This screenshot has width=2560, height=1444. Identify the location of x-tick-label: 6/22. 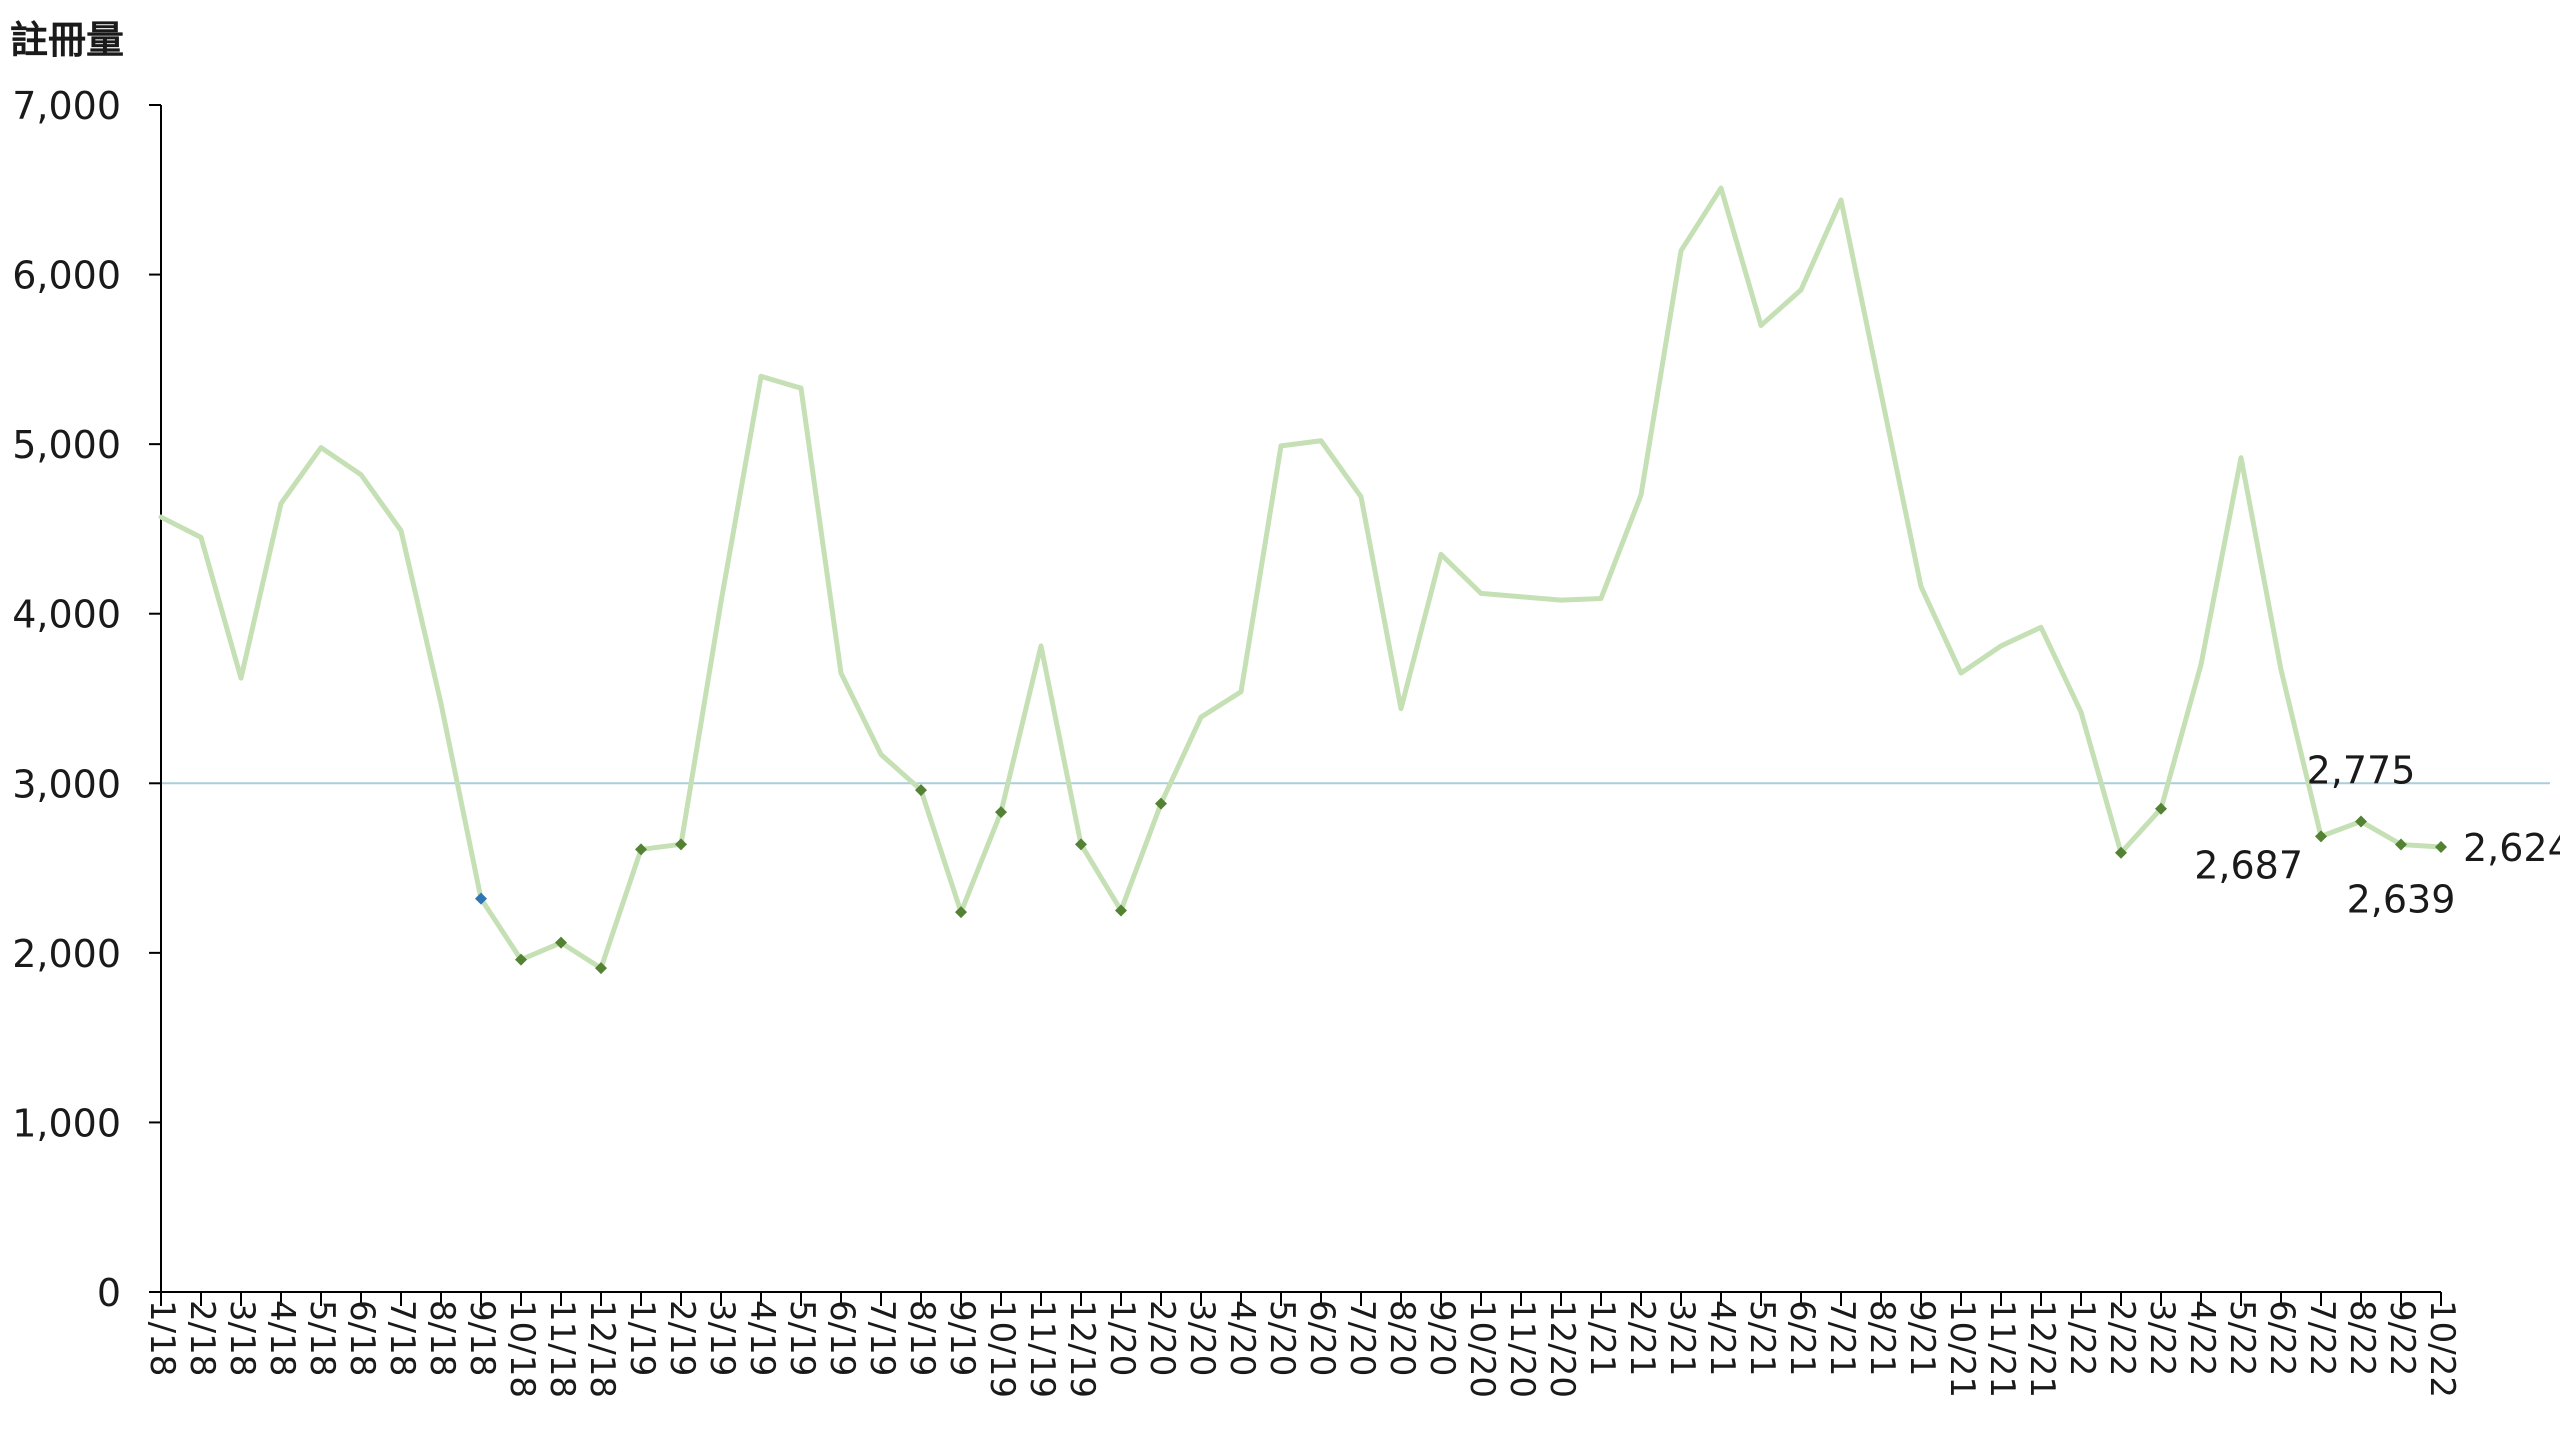
(2282, 1338).